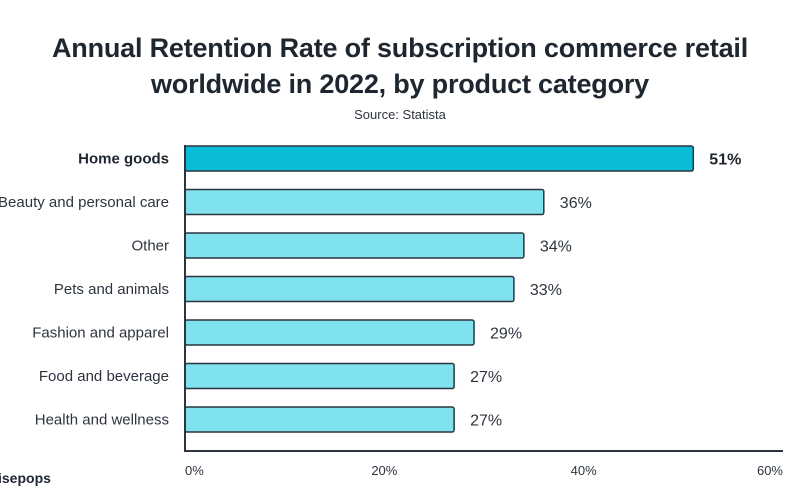  What do you see at coordinates (506, 334) in the screenshot?
I see `value-label-fashion-and-apparel: 29%` at bounding box center [506, 334].